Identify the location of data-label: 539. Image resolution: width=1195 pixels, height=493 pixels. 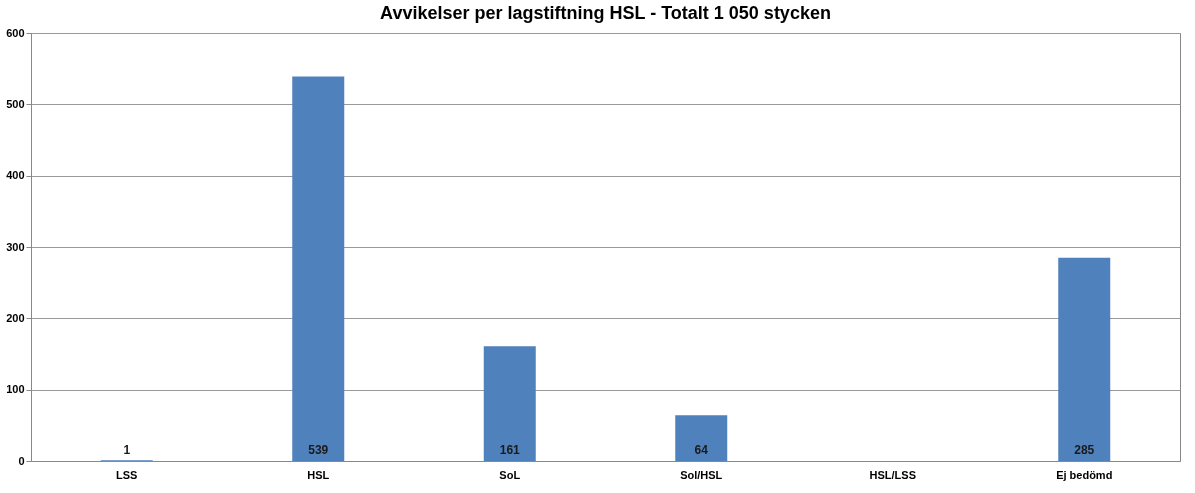
(318, 450).